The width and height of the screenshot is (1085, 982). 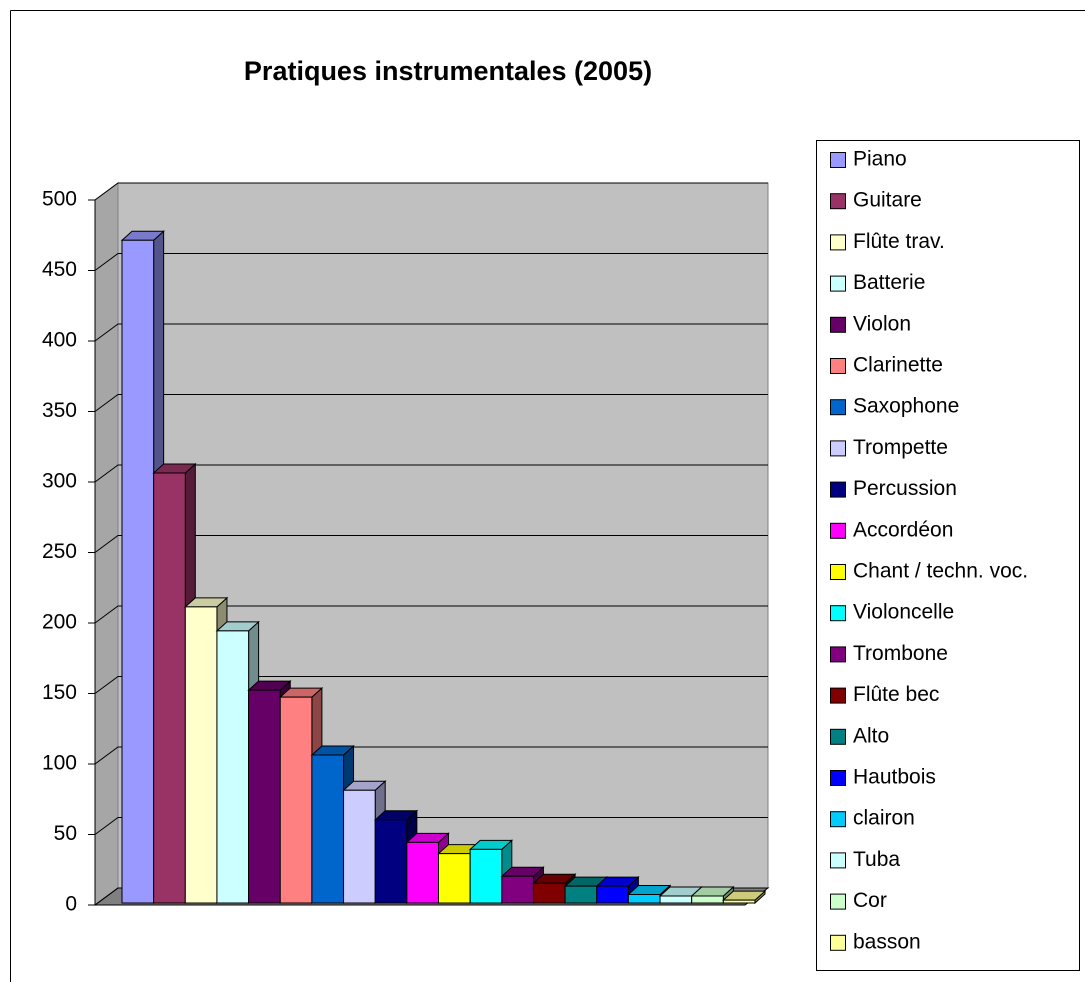 What do you see at coordinates (889, 282) in the screenshot?
I see `legend-label: Batterie` at bounding box center [889, 282].